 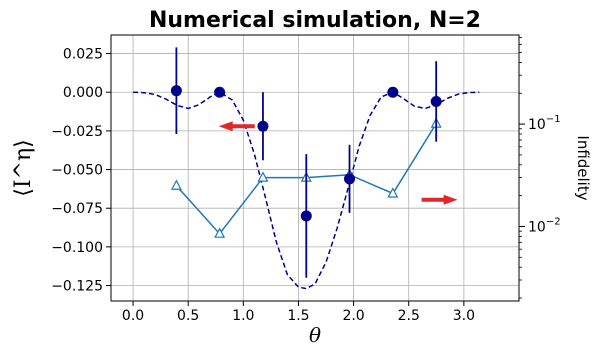 I want to click on x-tick-label: 1.0, so click(x=243, y=316).